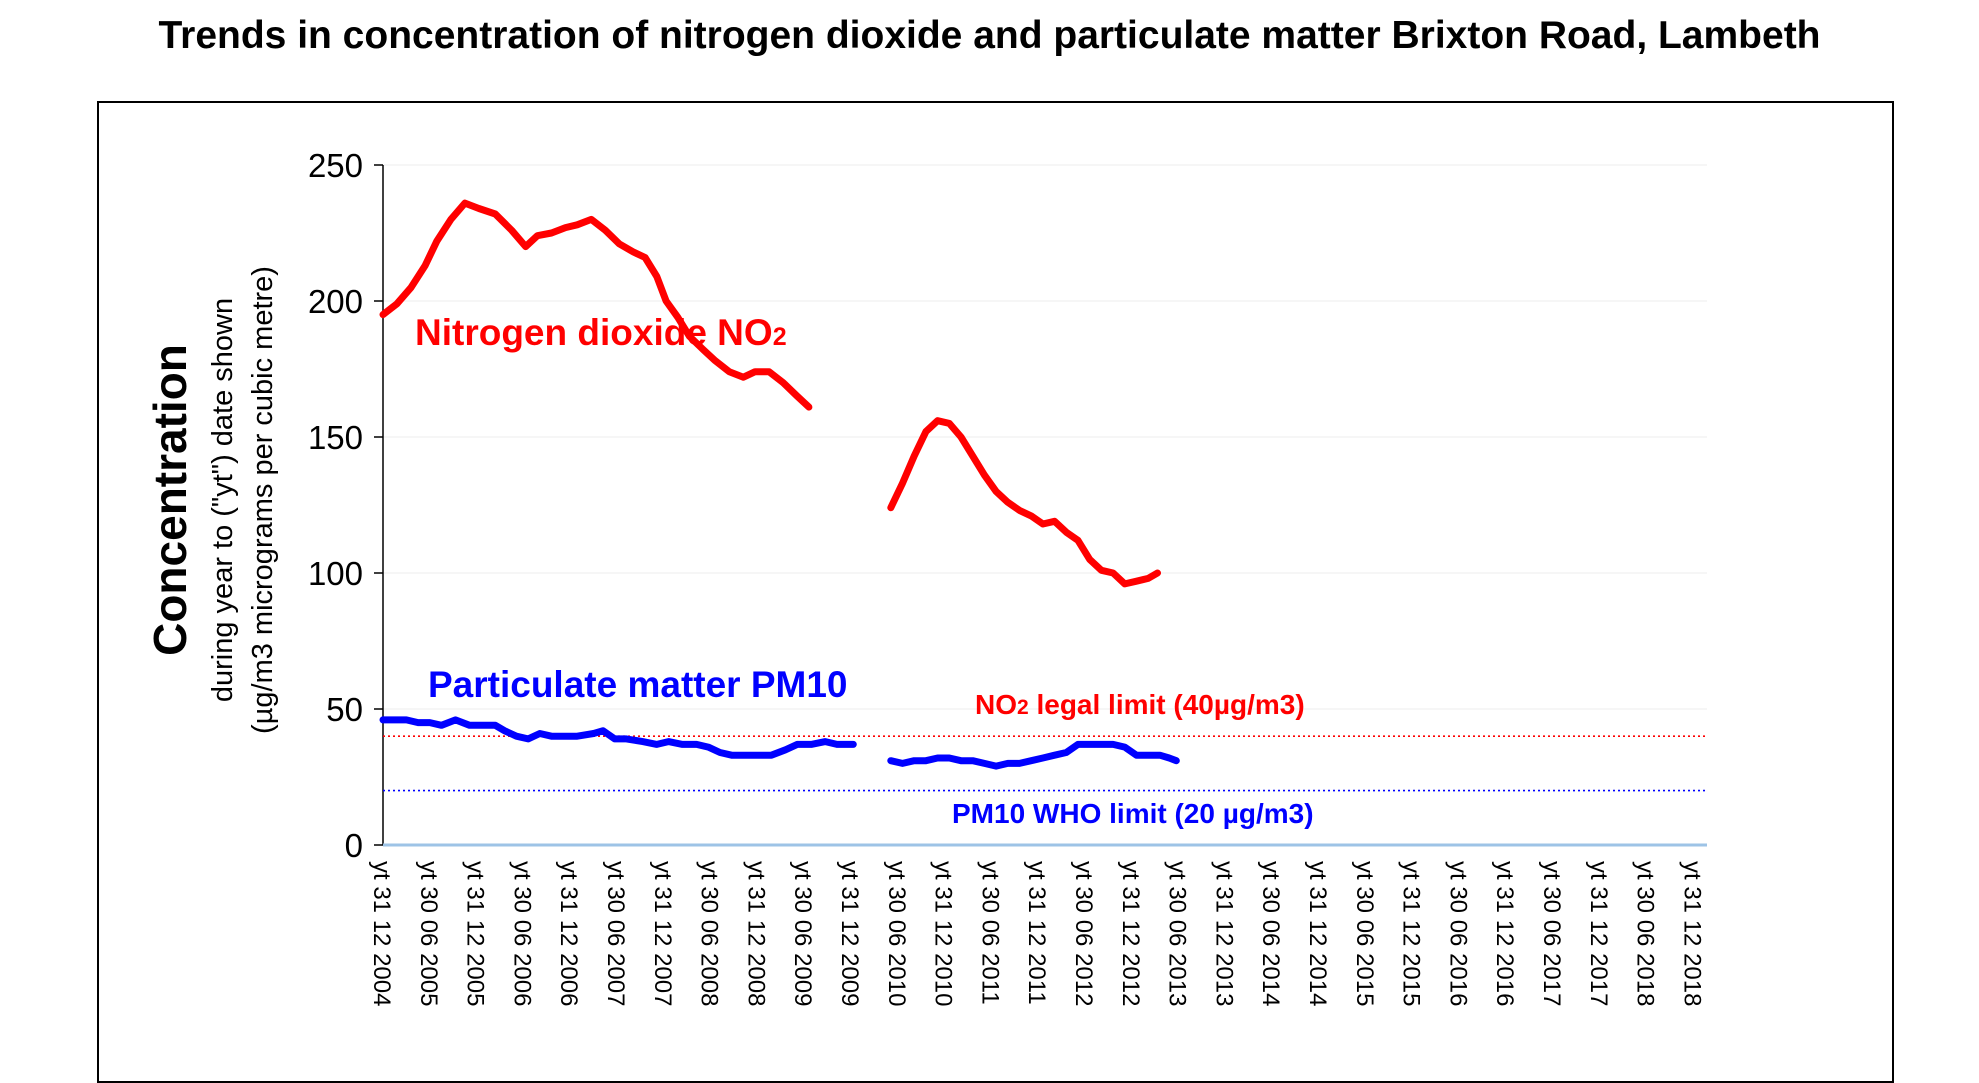  I want to click on x-tick-label: yt 30 06 2016, so click(1457, 933).